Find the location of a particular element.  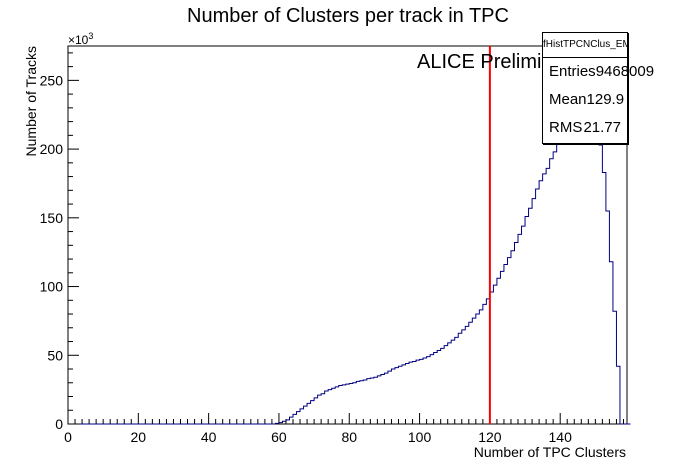

stats-rms-row: RMS 21.77 is located at coordinates (585, 128).